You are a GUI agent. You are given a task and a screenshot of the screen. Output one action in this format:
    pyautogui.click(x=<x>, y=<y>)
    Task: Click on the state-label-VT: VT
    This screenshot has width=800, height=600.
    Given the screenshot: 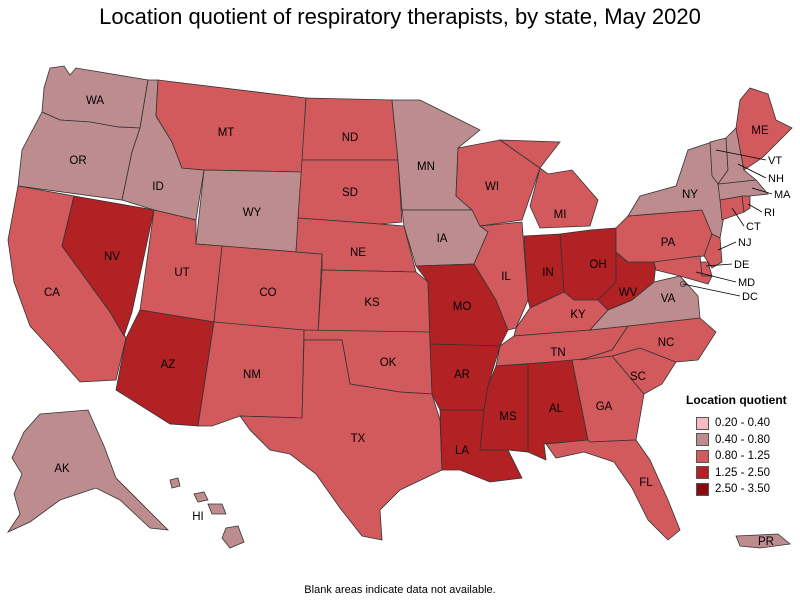 What is the action you would take?
    pyautogui.click(x=775, y=161)
    